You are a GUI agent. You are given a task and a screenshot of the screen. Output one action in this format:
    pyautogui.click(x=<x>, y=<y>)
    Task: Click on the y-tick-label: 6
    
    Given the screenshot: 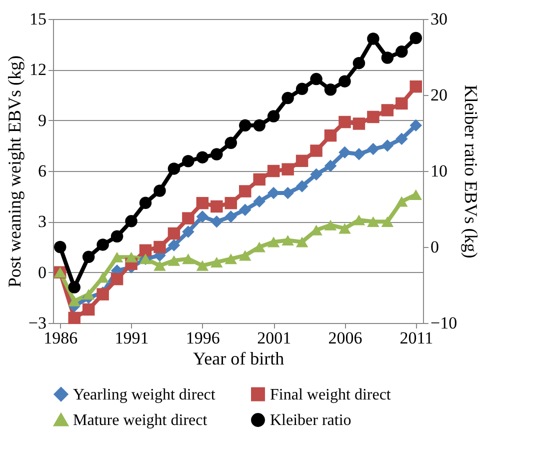 What is the action you would take?
    pyautogui.click(x=42, y=171)
    